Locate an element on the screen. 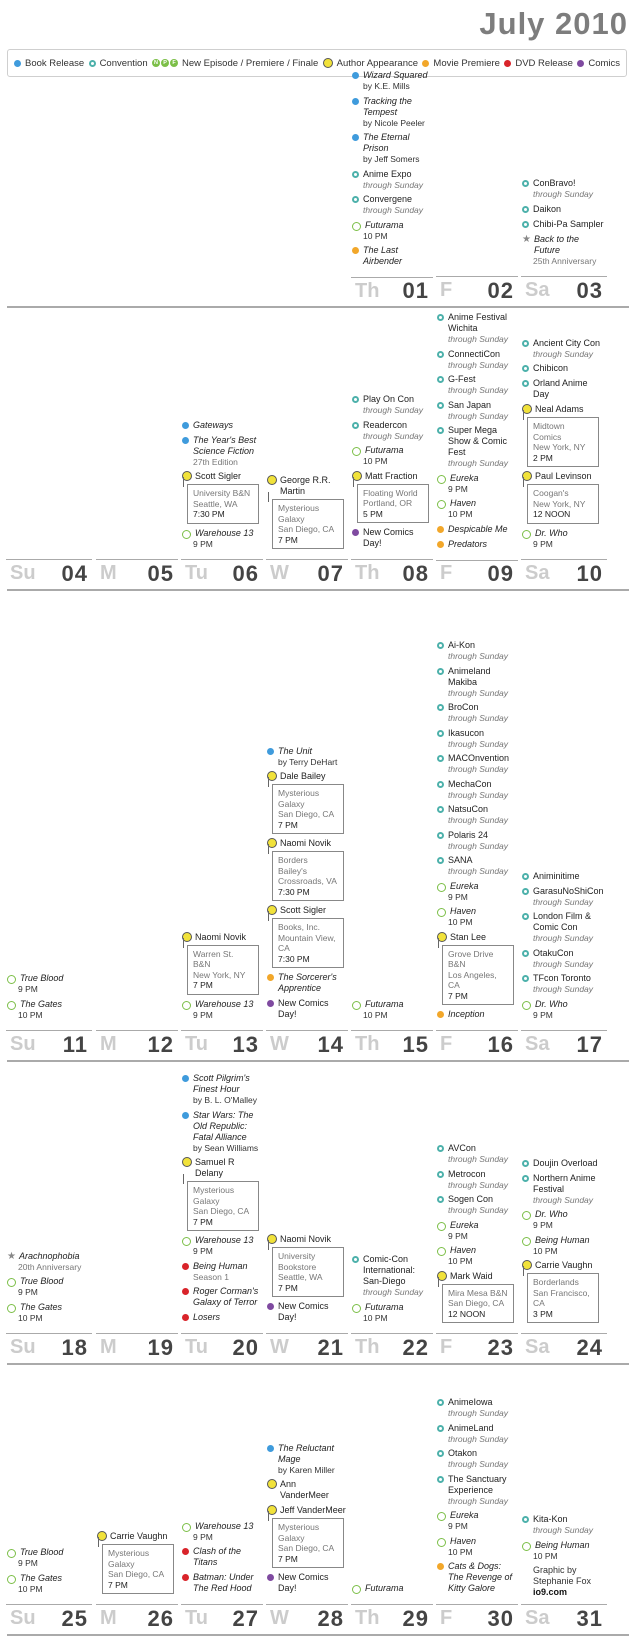  event-item: Roger Corman's Galaxy of Terror is located at coordinates (222, 1297).